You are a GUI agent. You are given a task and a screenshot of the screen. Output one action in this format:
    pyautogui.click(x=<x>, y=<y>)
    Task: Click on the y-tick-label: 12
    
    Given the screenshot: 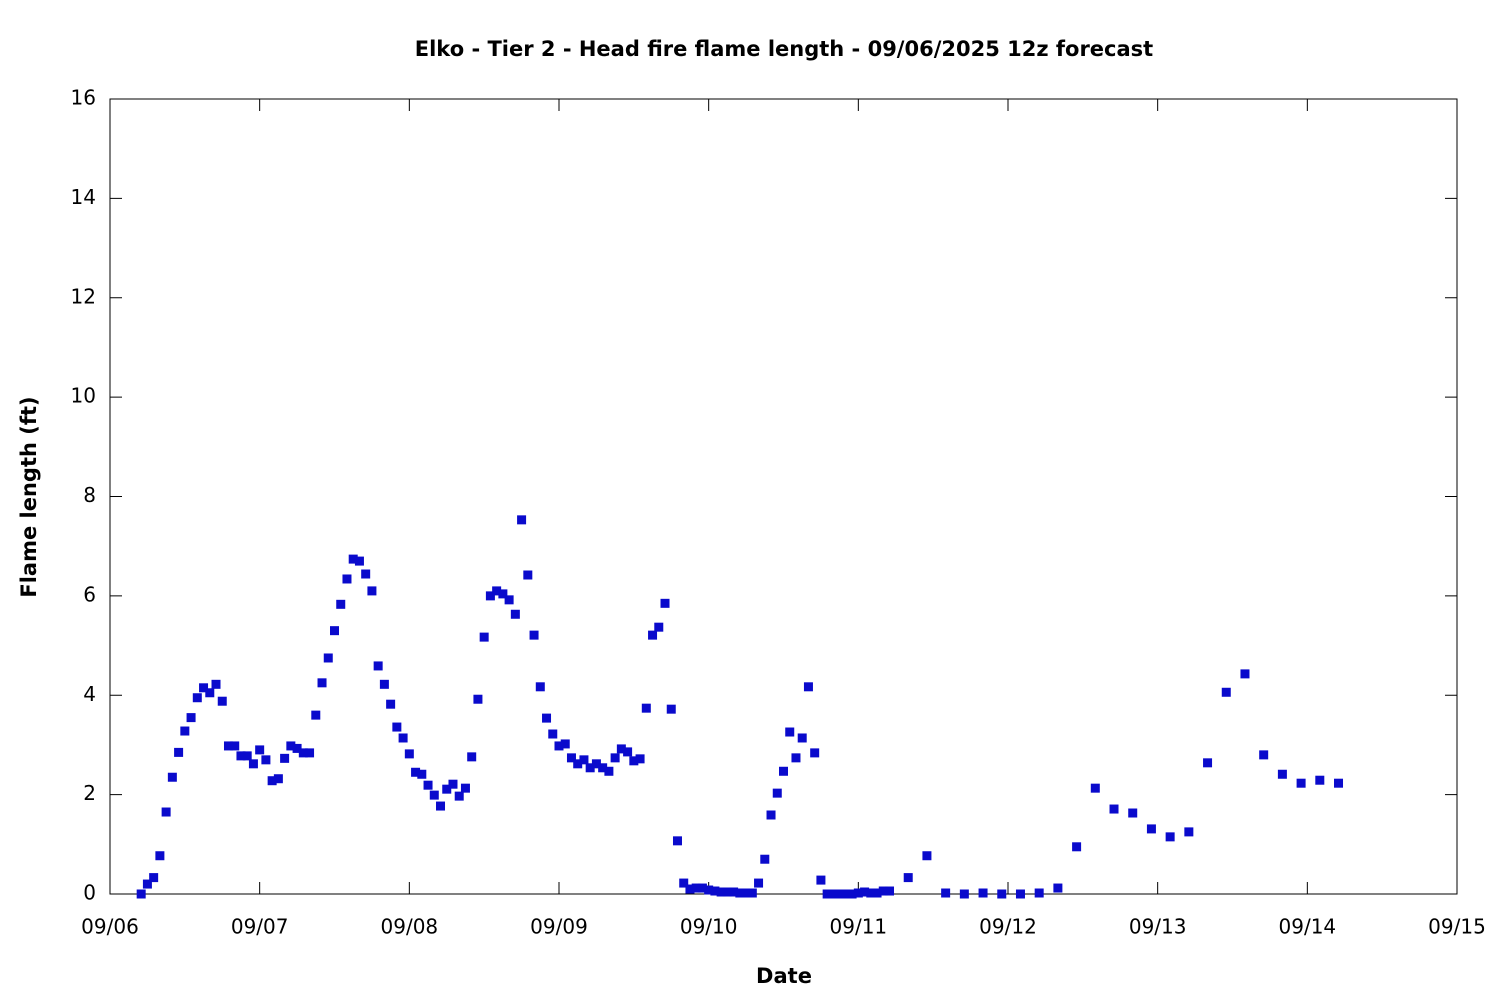 What is the action you would take?
    pyautogui.click(x=83, y=296)
    